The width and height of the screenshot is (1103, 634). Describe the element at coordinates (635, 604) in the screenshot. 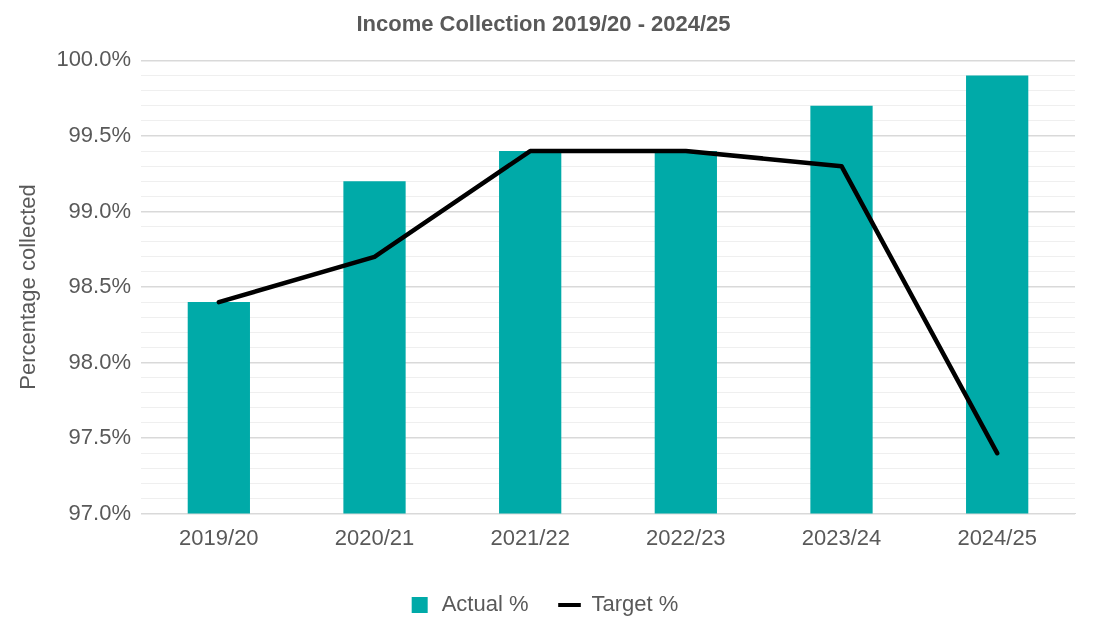

I see `legend-label: Target %` at that location.